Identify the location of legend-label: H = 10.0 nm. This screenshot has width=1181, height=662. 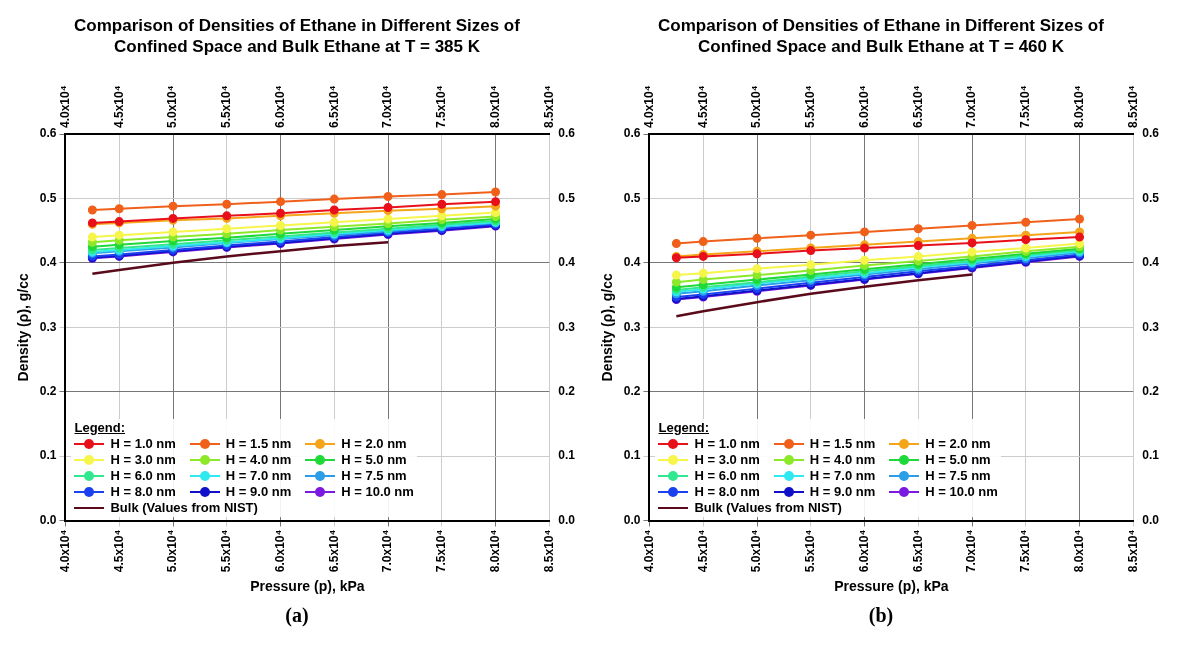
(961, 491).